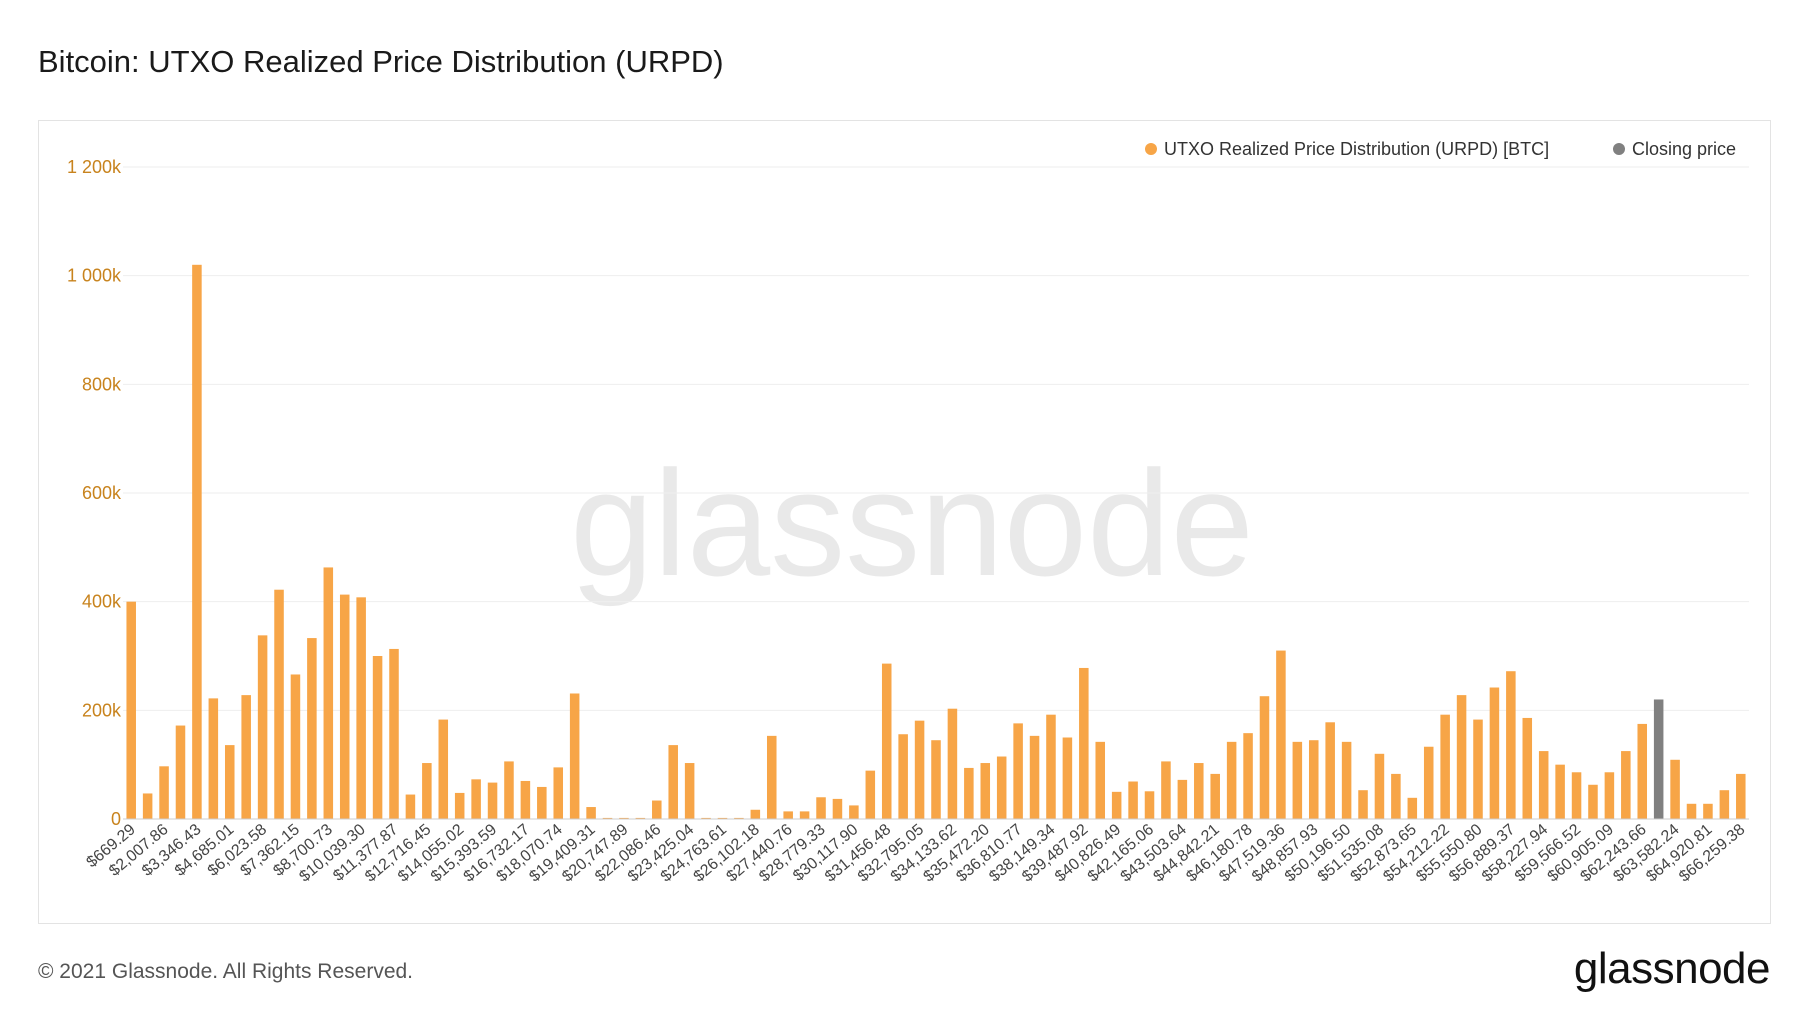 The height and width of the screenshot is (1013, 1800). I want to click on legend-urpd-marker, so click(1151, 149).